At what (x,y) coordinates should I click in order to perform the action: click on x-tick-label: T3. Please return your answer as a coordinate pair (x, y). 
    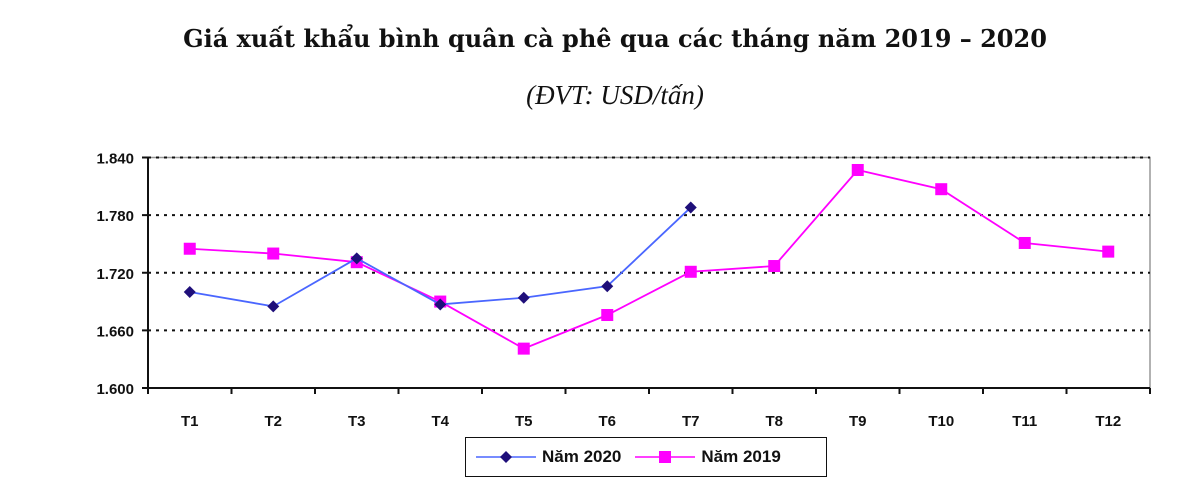
    Looking at the image, I should click on (357, 421).